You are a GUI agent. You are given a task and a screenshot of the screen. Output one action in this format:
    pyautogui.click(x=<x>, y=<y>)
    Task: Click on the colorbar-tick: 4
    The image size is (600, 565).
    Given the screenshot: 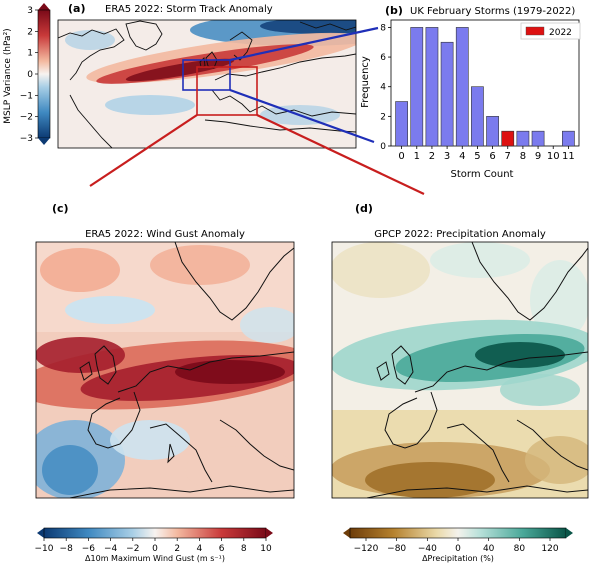 What is the action you would take?
    pyautogui.click(x=200, y=549)
    